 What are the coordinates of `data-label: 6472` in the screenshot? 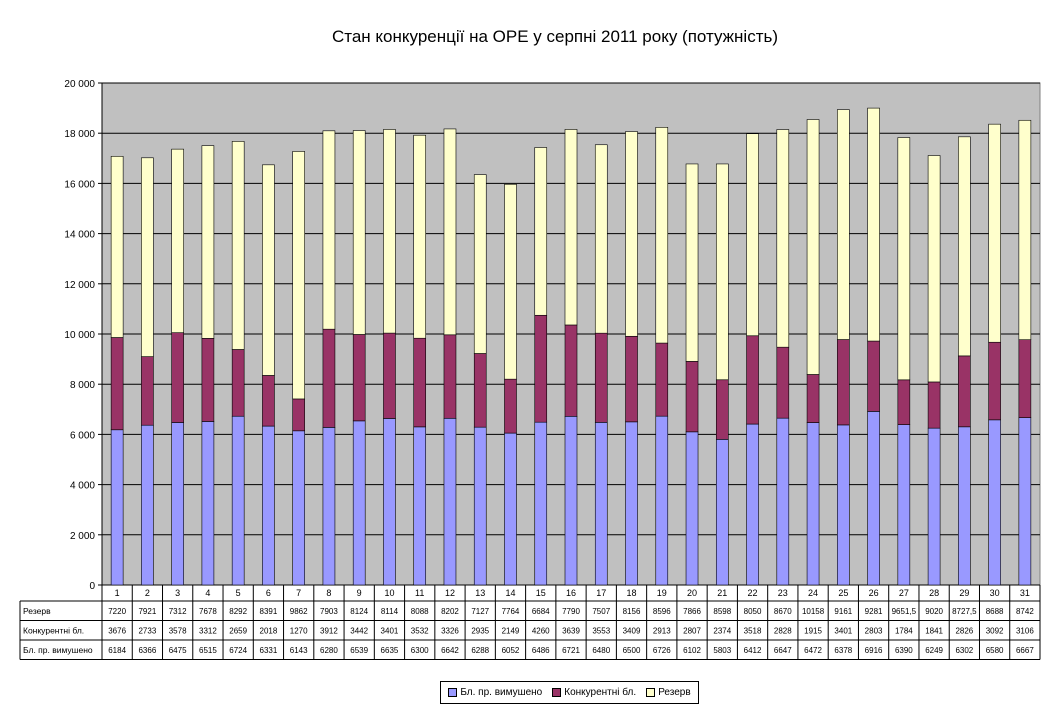 It's located at (813, 650).